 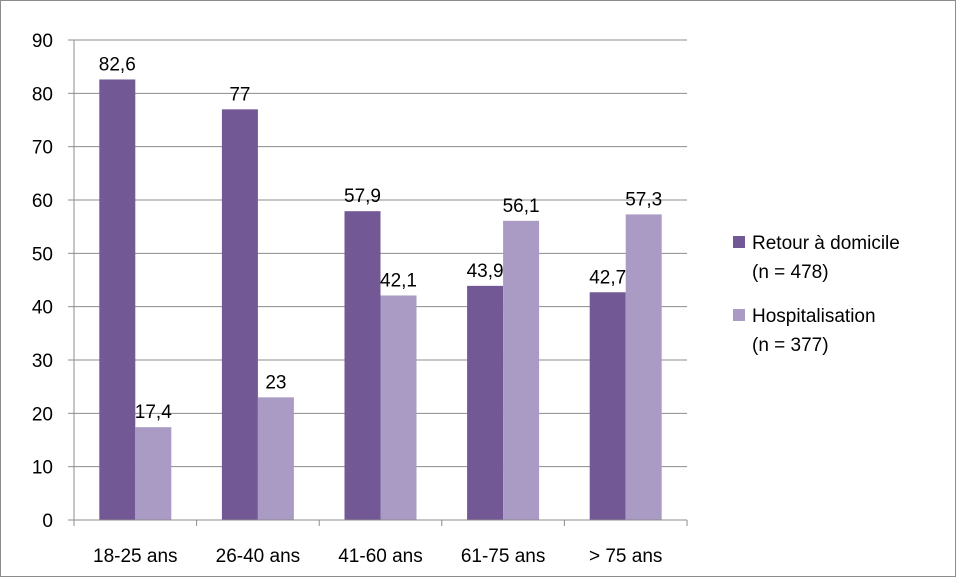 I want to click on legend-label: (n = 478), so click(x=790, y=272).